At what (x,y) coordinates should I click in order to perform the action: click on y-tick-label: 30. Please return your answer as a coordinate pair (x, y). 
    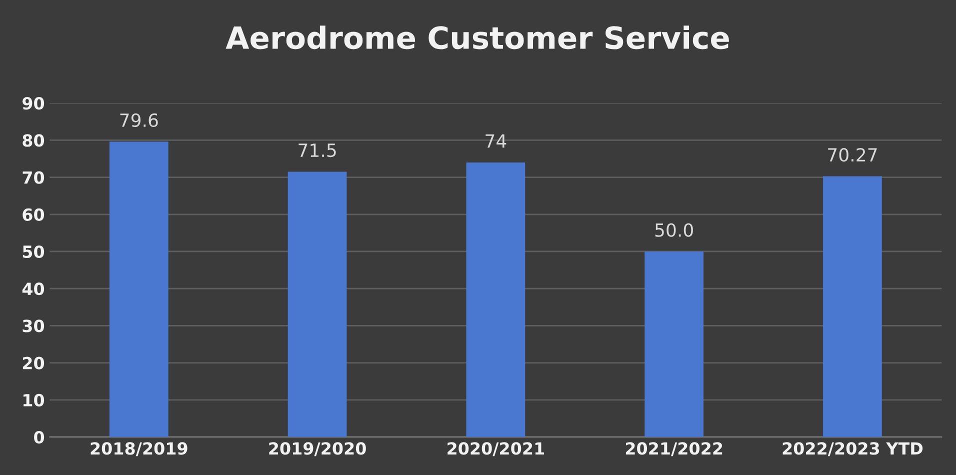
    Looking at the image, I should click on (33, 326).